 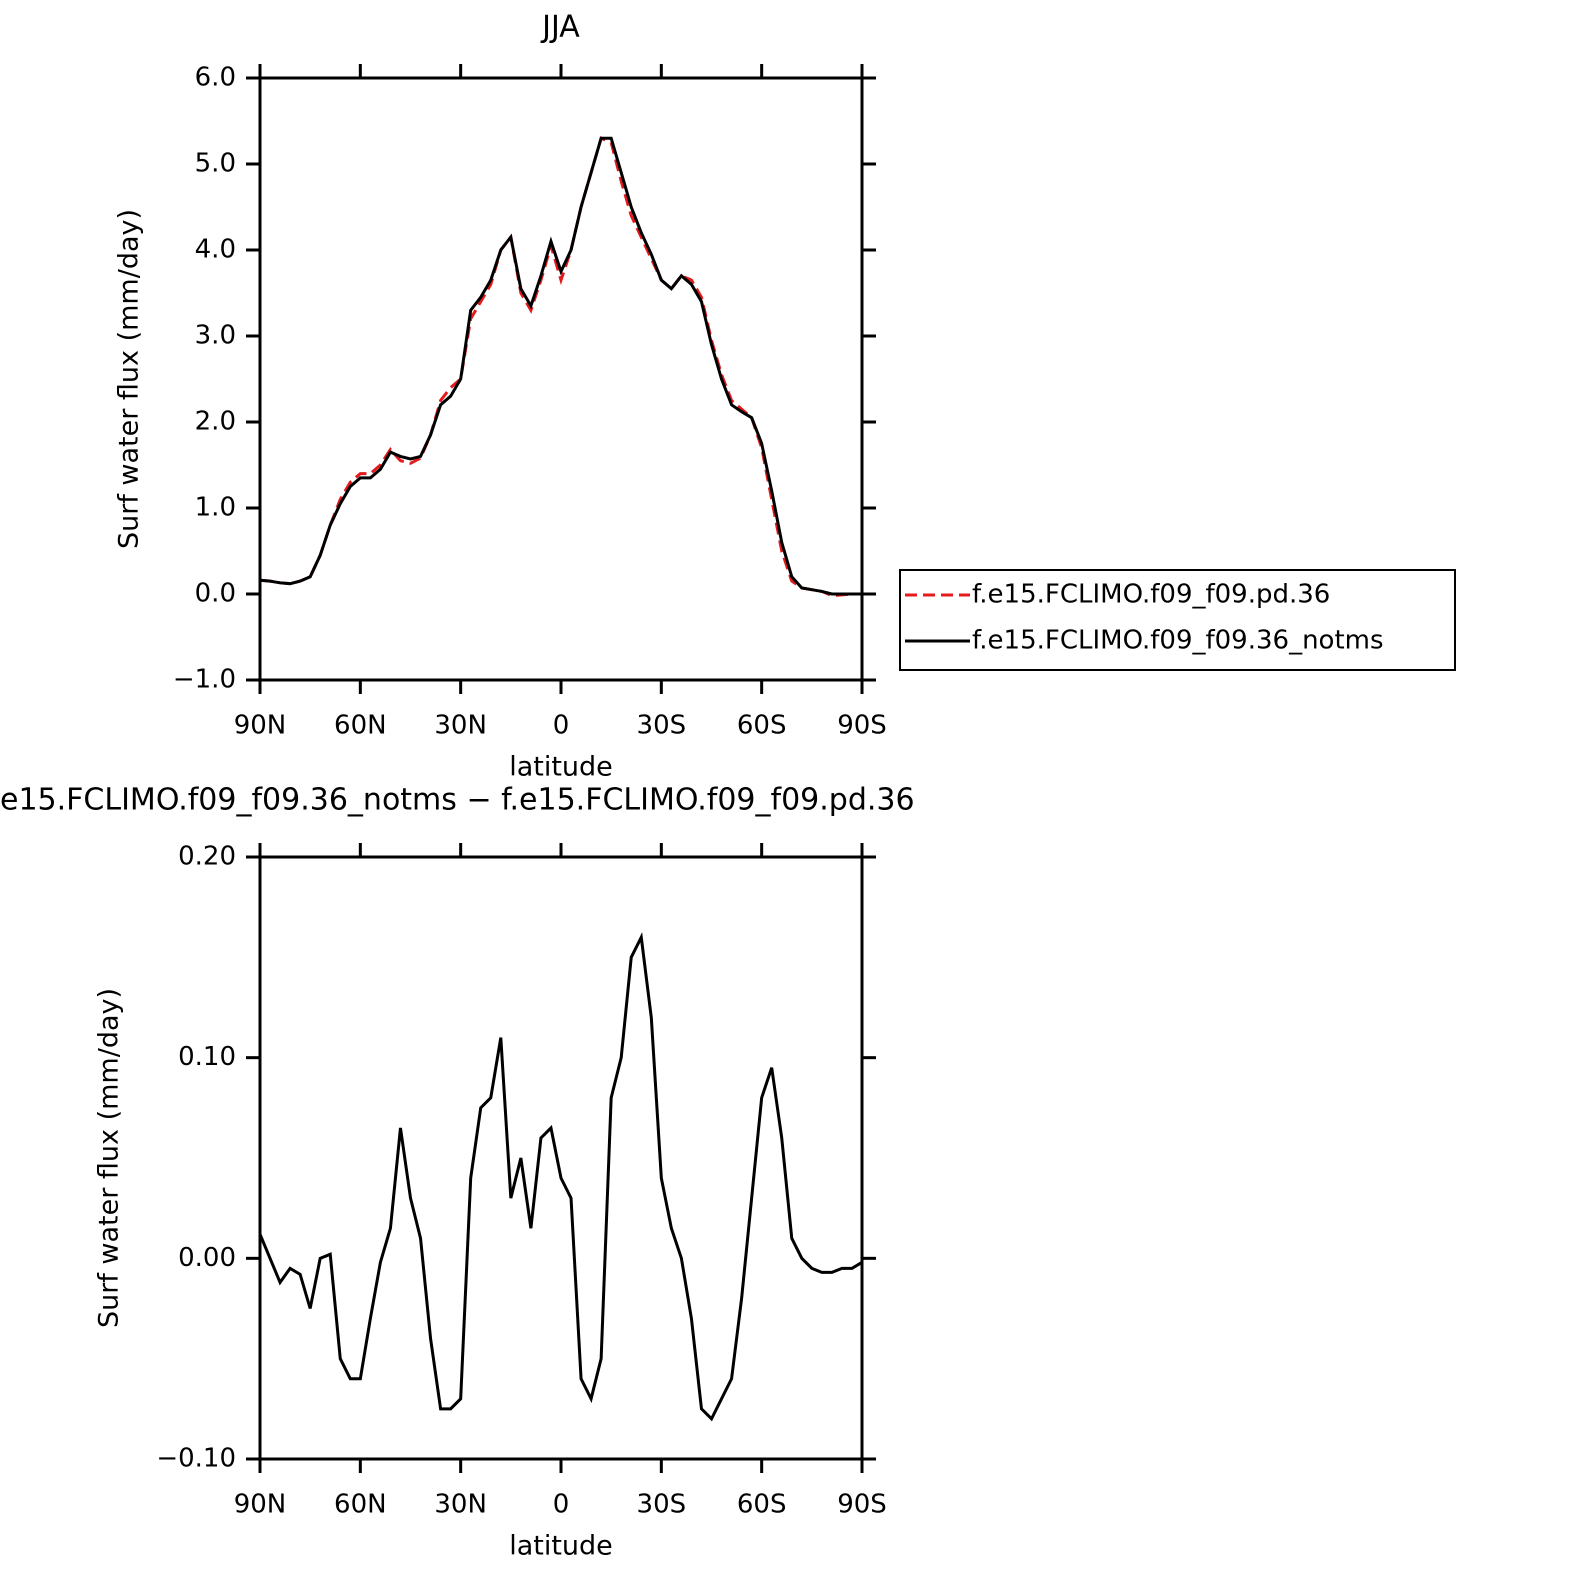 What do you see at coordinates (215, 164) in the screenshot?
I see `y-tick-label: 5.0` at bounding box center [215, 164].